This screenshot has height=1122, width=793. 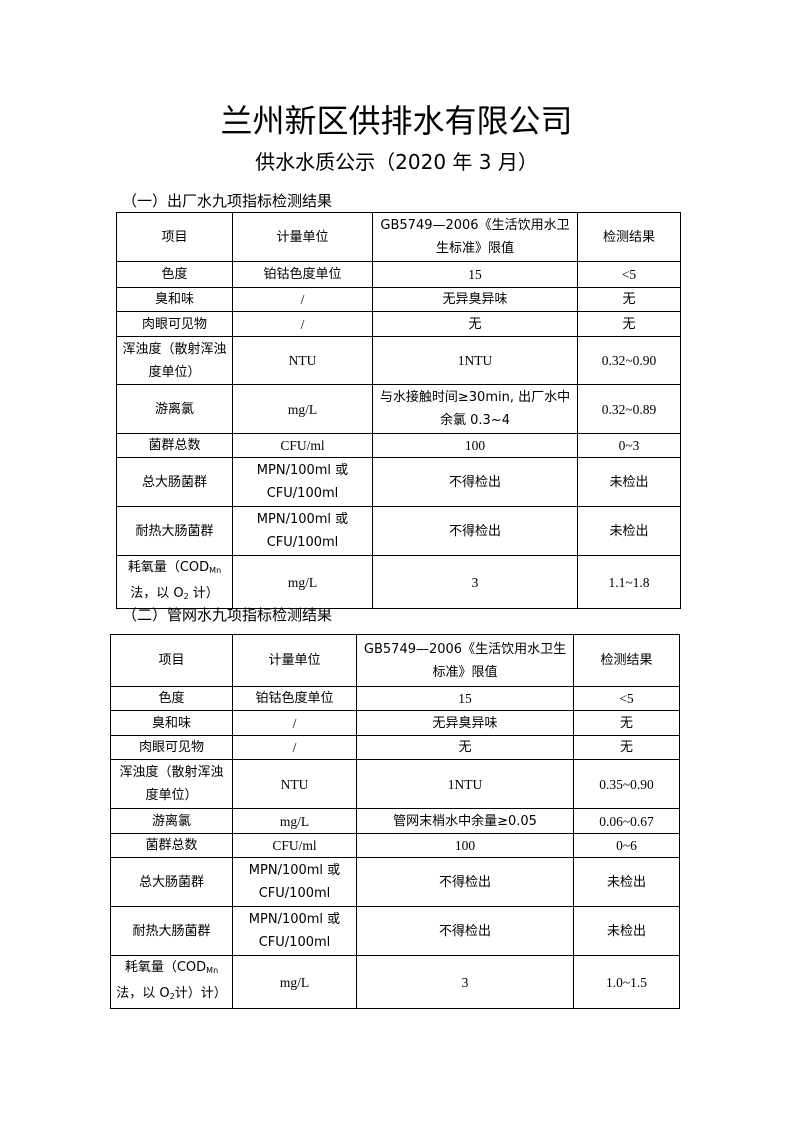 I want to click on item-text: 计）, so click(x=203, y=593).